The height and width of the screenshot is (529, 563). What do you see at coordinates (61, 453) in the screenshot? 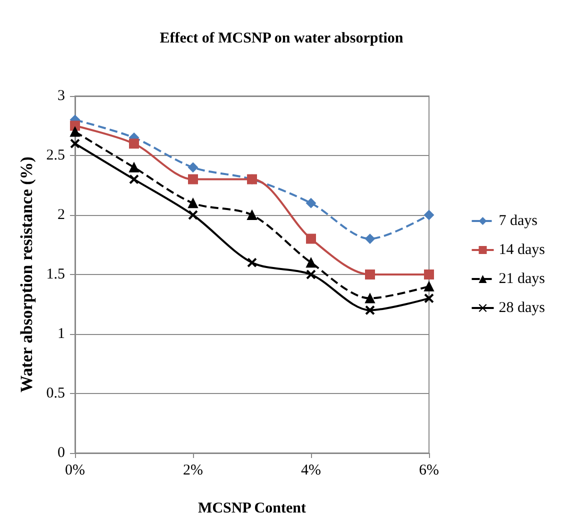
I see `y-tick-label: 0` at bounding box center [61, 453].